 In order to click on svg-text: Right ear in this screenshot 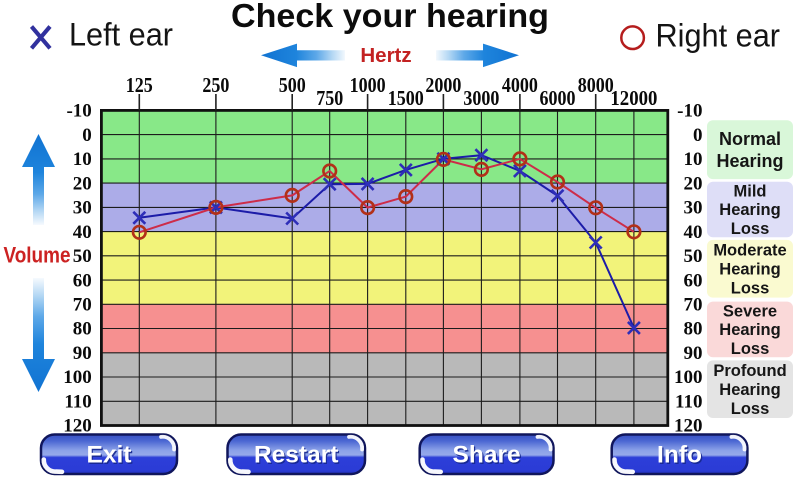, I will do `click(718, 36)`.